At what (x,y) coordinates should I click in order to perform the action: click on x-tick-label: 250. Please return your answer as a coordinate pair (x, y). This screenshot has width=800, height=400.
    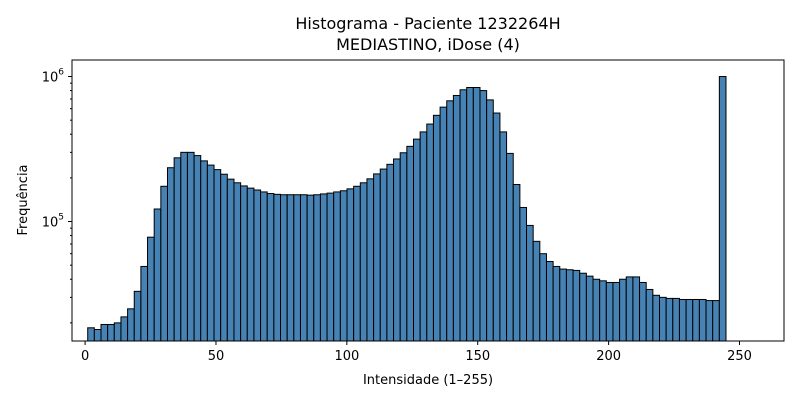
    Looking at the image, I should click on (739, 356).